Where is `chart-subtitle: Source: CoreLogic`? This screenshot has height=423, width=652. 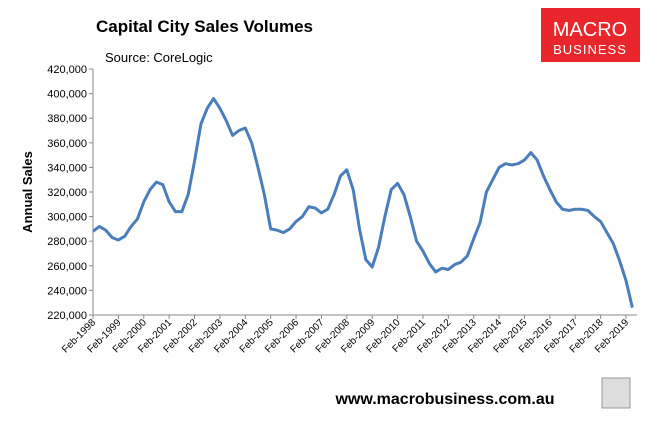 chart-subtitle: Source: CoreLogic is located at coordinates (159, 57).